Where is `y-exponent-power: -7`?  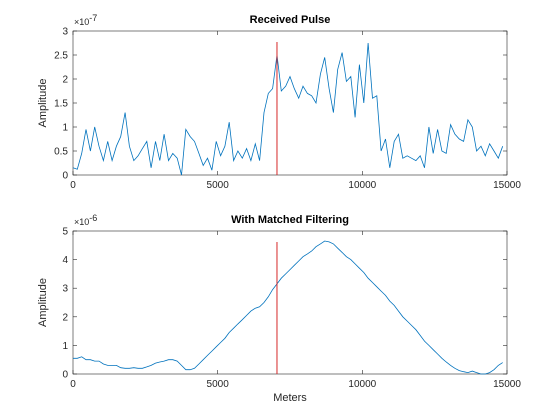 y-exponent-power: -7 is located at coordinates (93, 18).